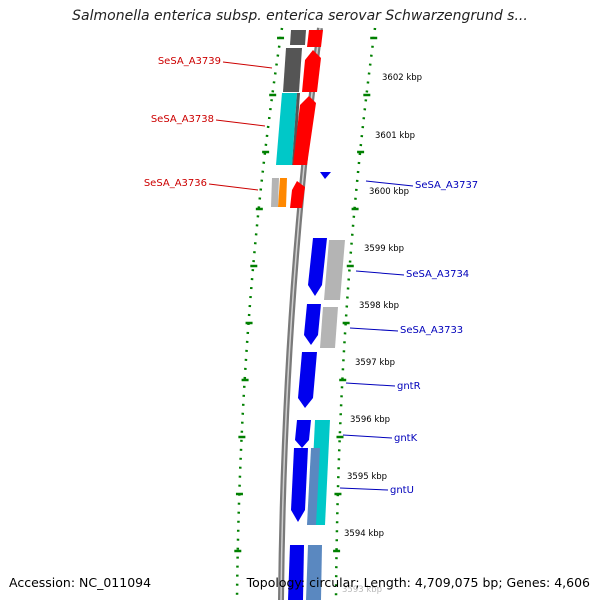 Image resolution: width=600 pixels, height=600 pixels. I want to click on gene-label-forward: gntU, so click(402, 490).